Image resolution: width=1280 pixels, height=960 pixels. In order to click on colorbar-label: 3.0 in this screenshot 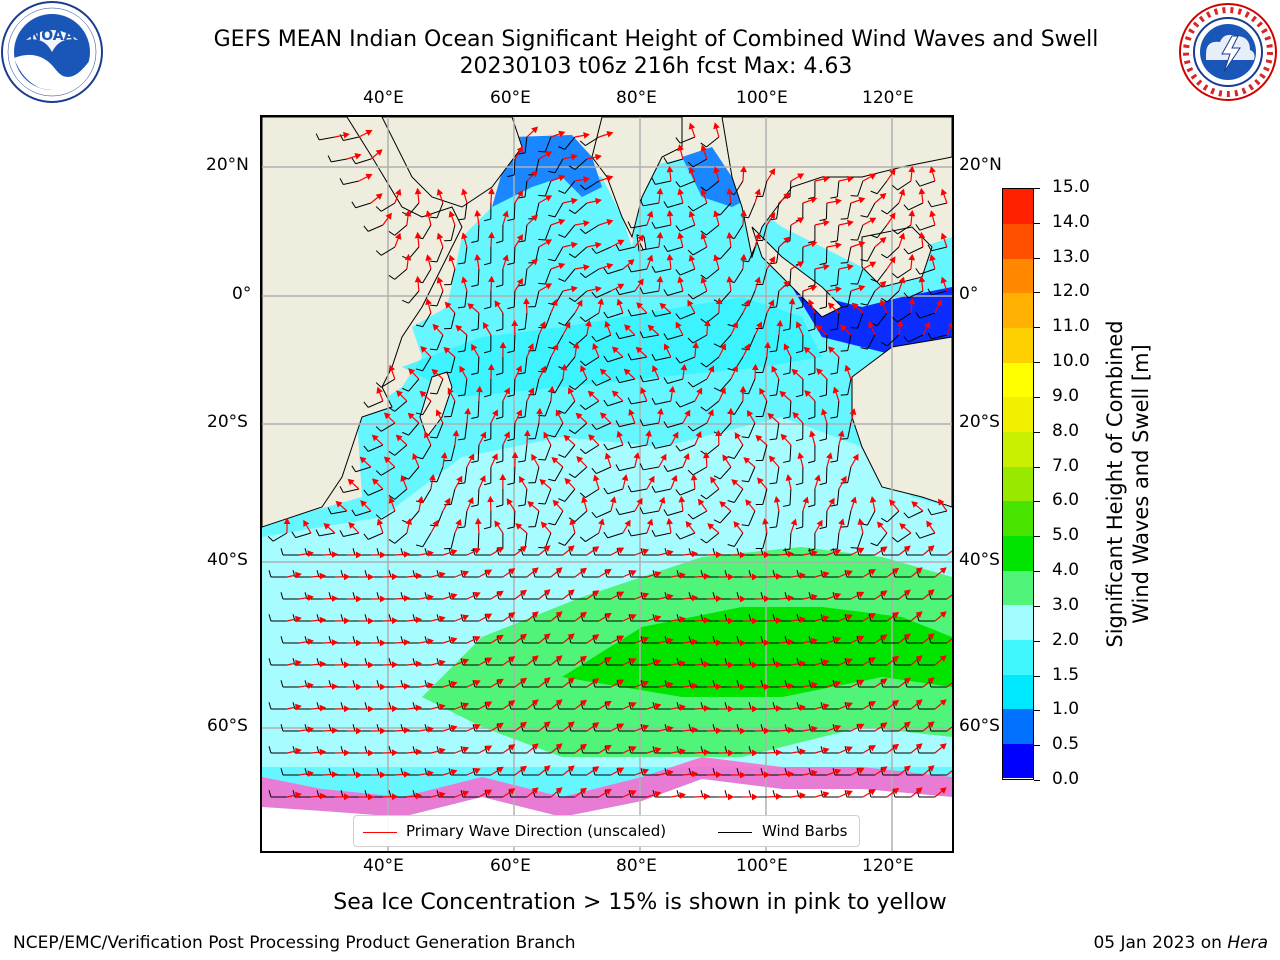, I will do `click(1066, 604)`.